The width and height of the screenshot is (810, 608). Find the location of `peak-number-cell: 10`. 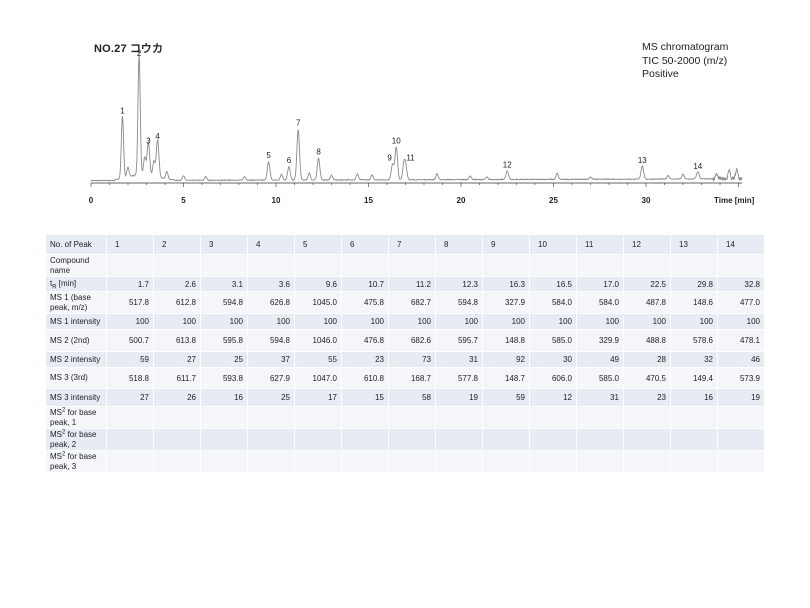

peak-number-cell: 10 is located at coordinates (553, 244).